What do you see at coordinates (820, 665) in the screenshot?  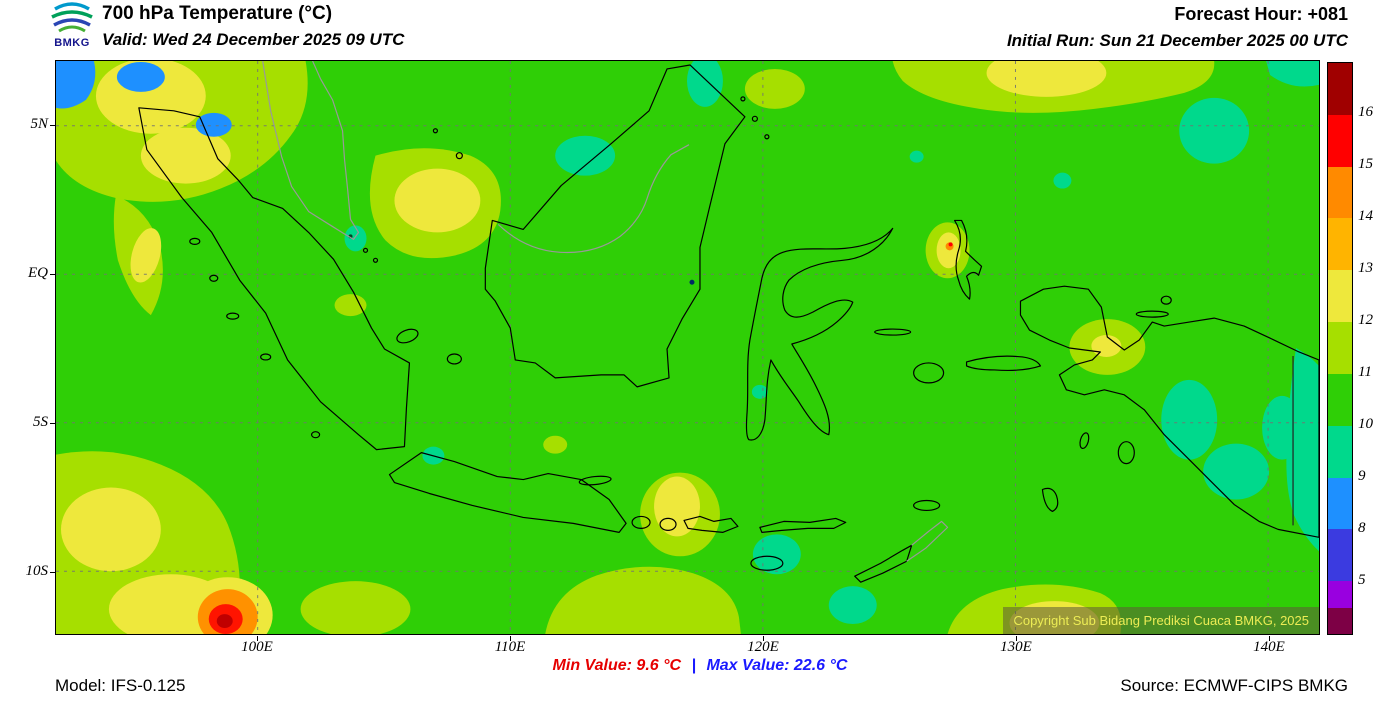 I see `max-value: 22.6 °C` at bounding box center [820, 665].